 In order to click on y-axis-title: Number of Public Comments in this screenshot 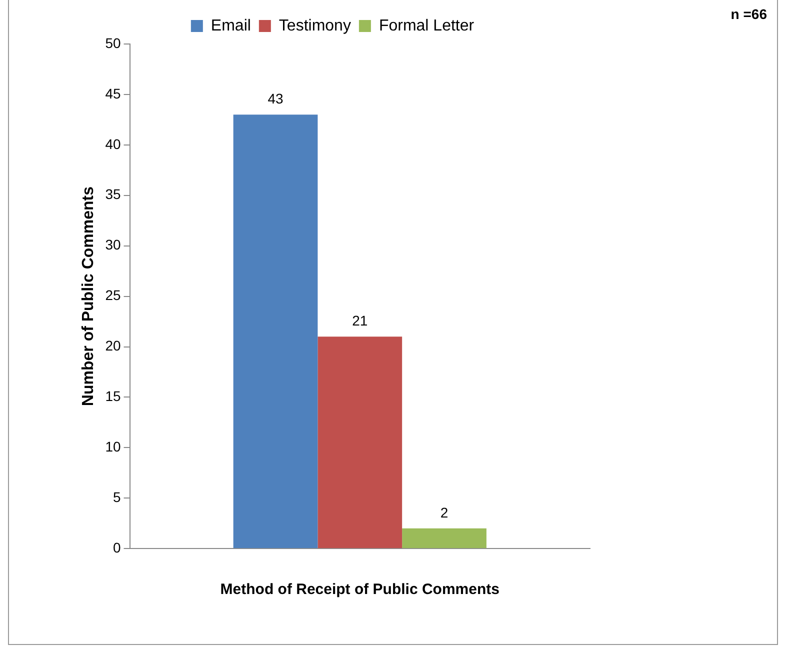, I will do `click(89, 296)`.